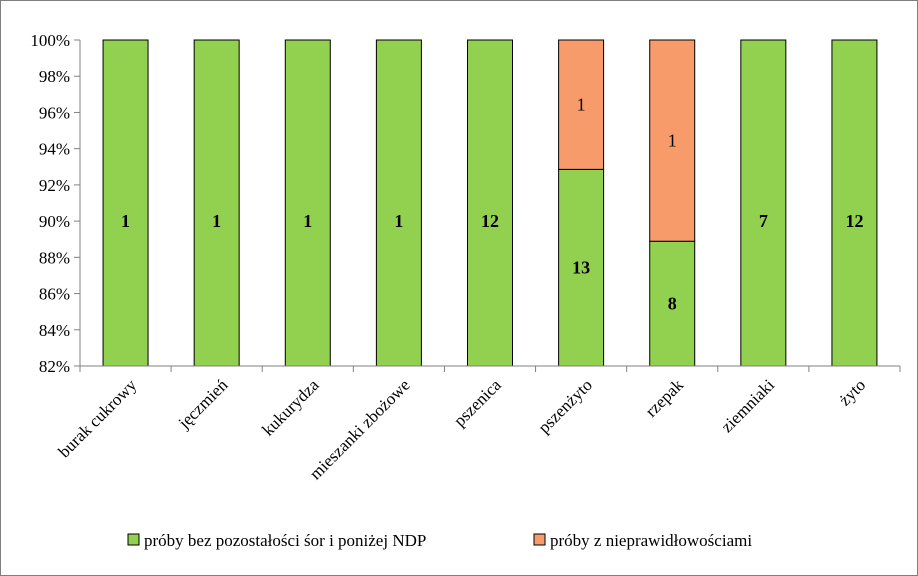  I want to click on legend-swatch-irregularities, so click(539, 539).